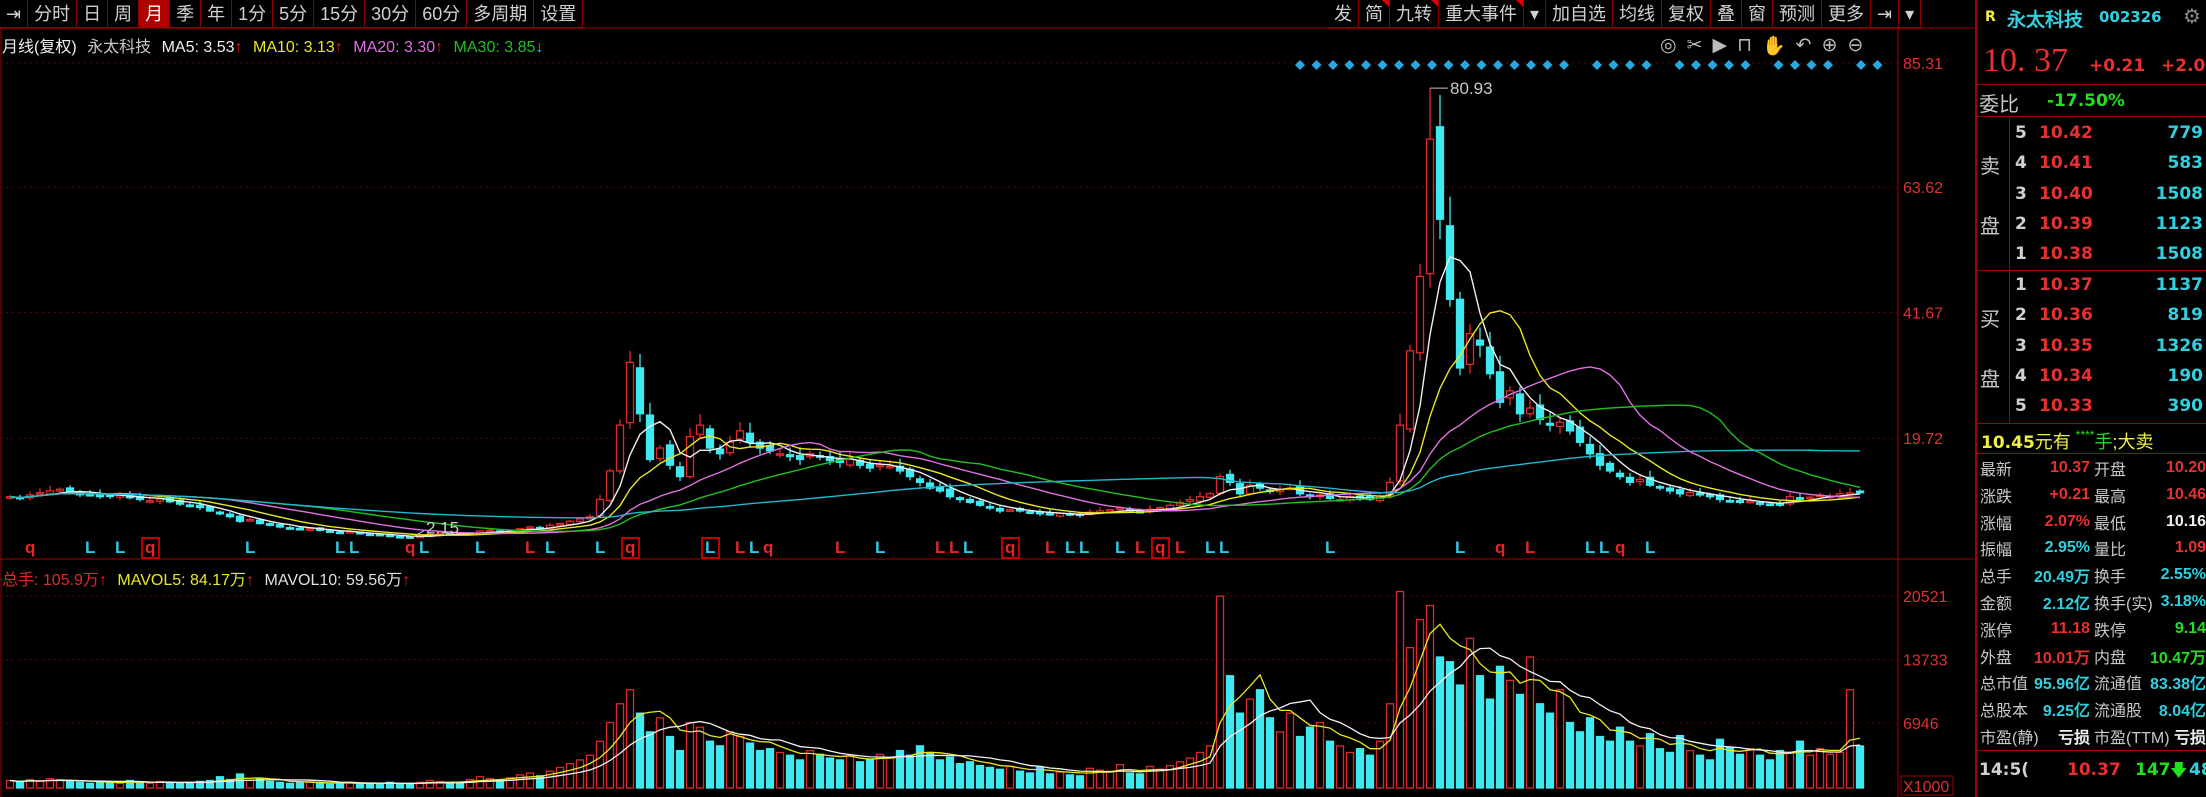 This screenshot has width=2206, height=797. I want to click on play-icon: ▶, so click(1720, 45).